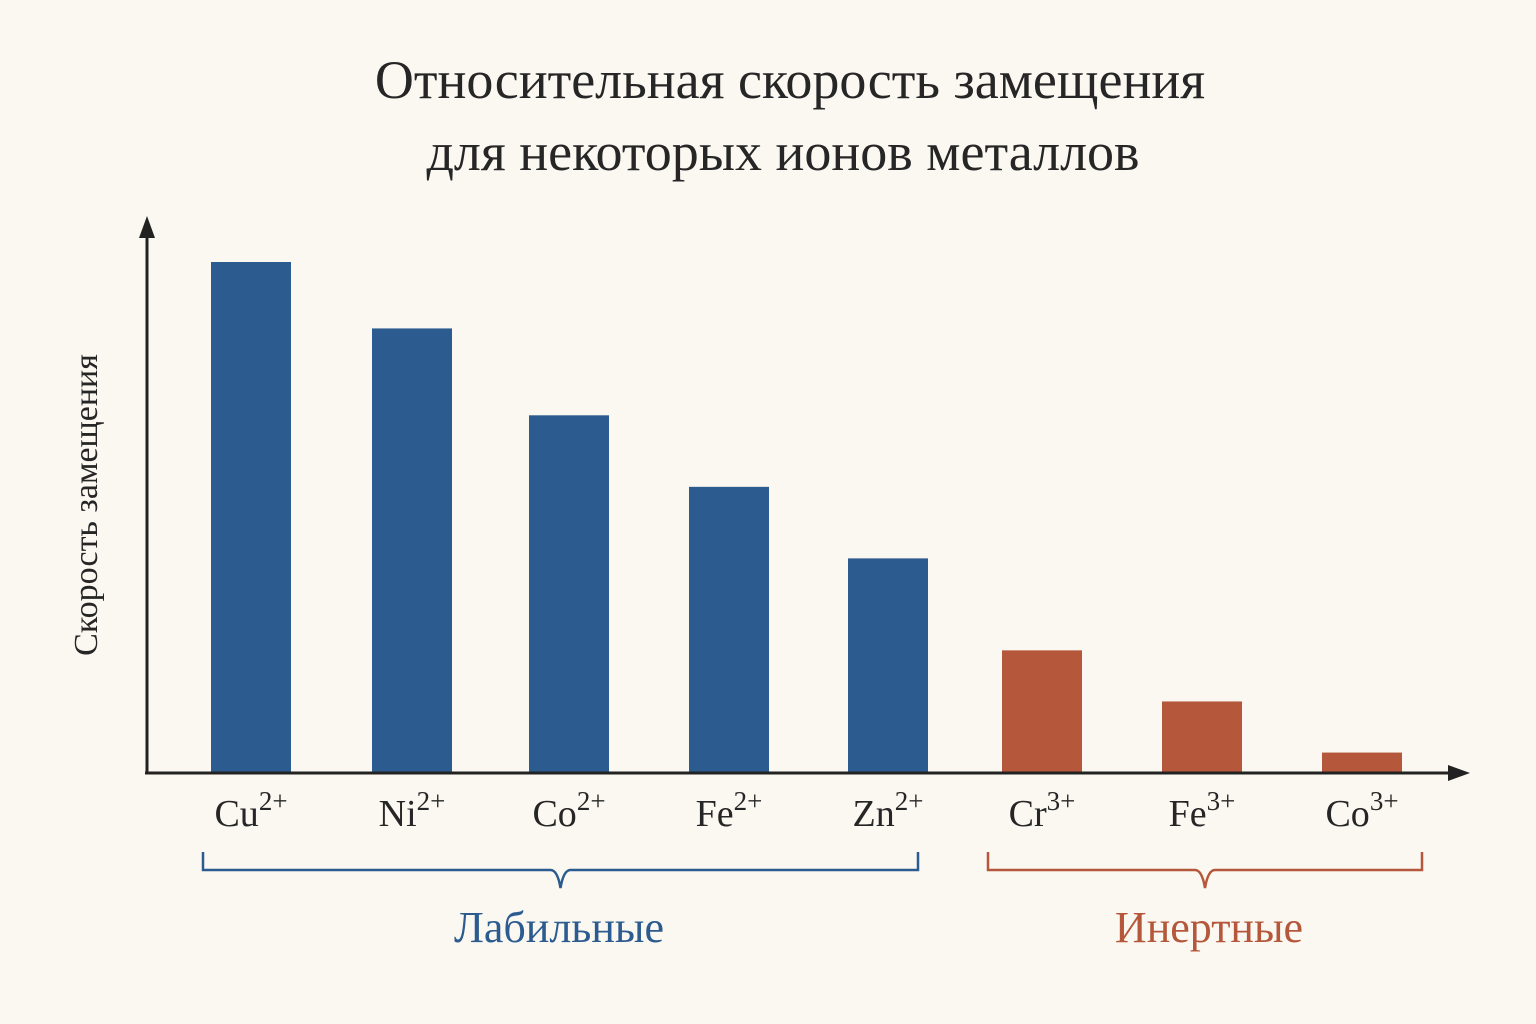  I want to click on bar-fe3plus, so click(1202, 737).